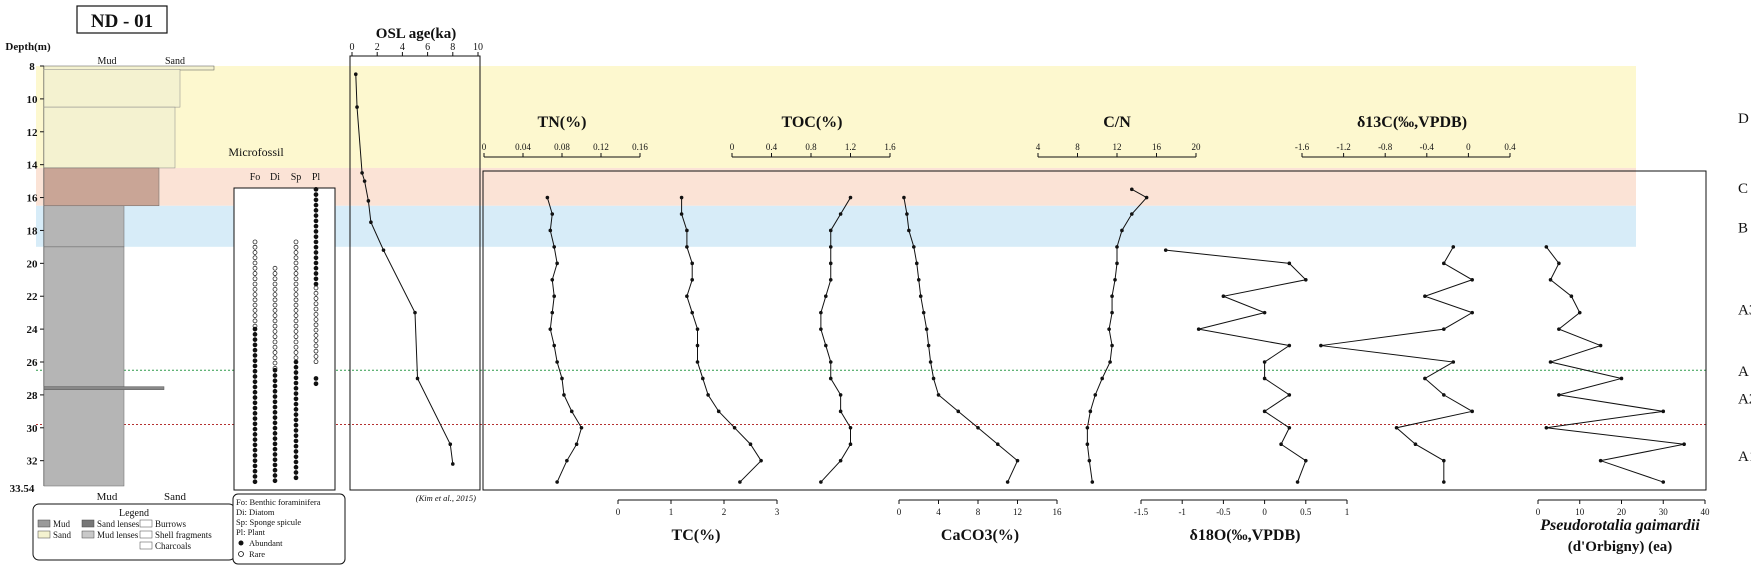  What do you see at coordinates (484, 147) in the screenshot?
I see `tn-tick-label: 0` at bounding box center [484, 147].